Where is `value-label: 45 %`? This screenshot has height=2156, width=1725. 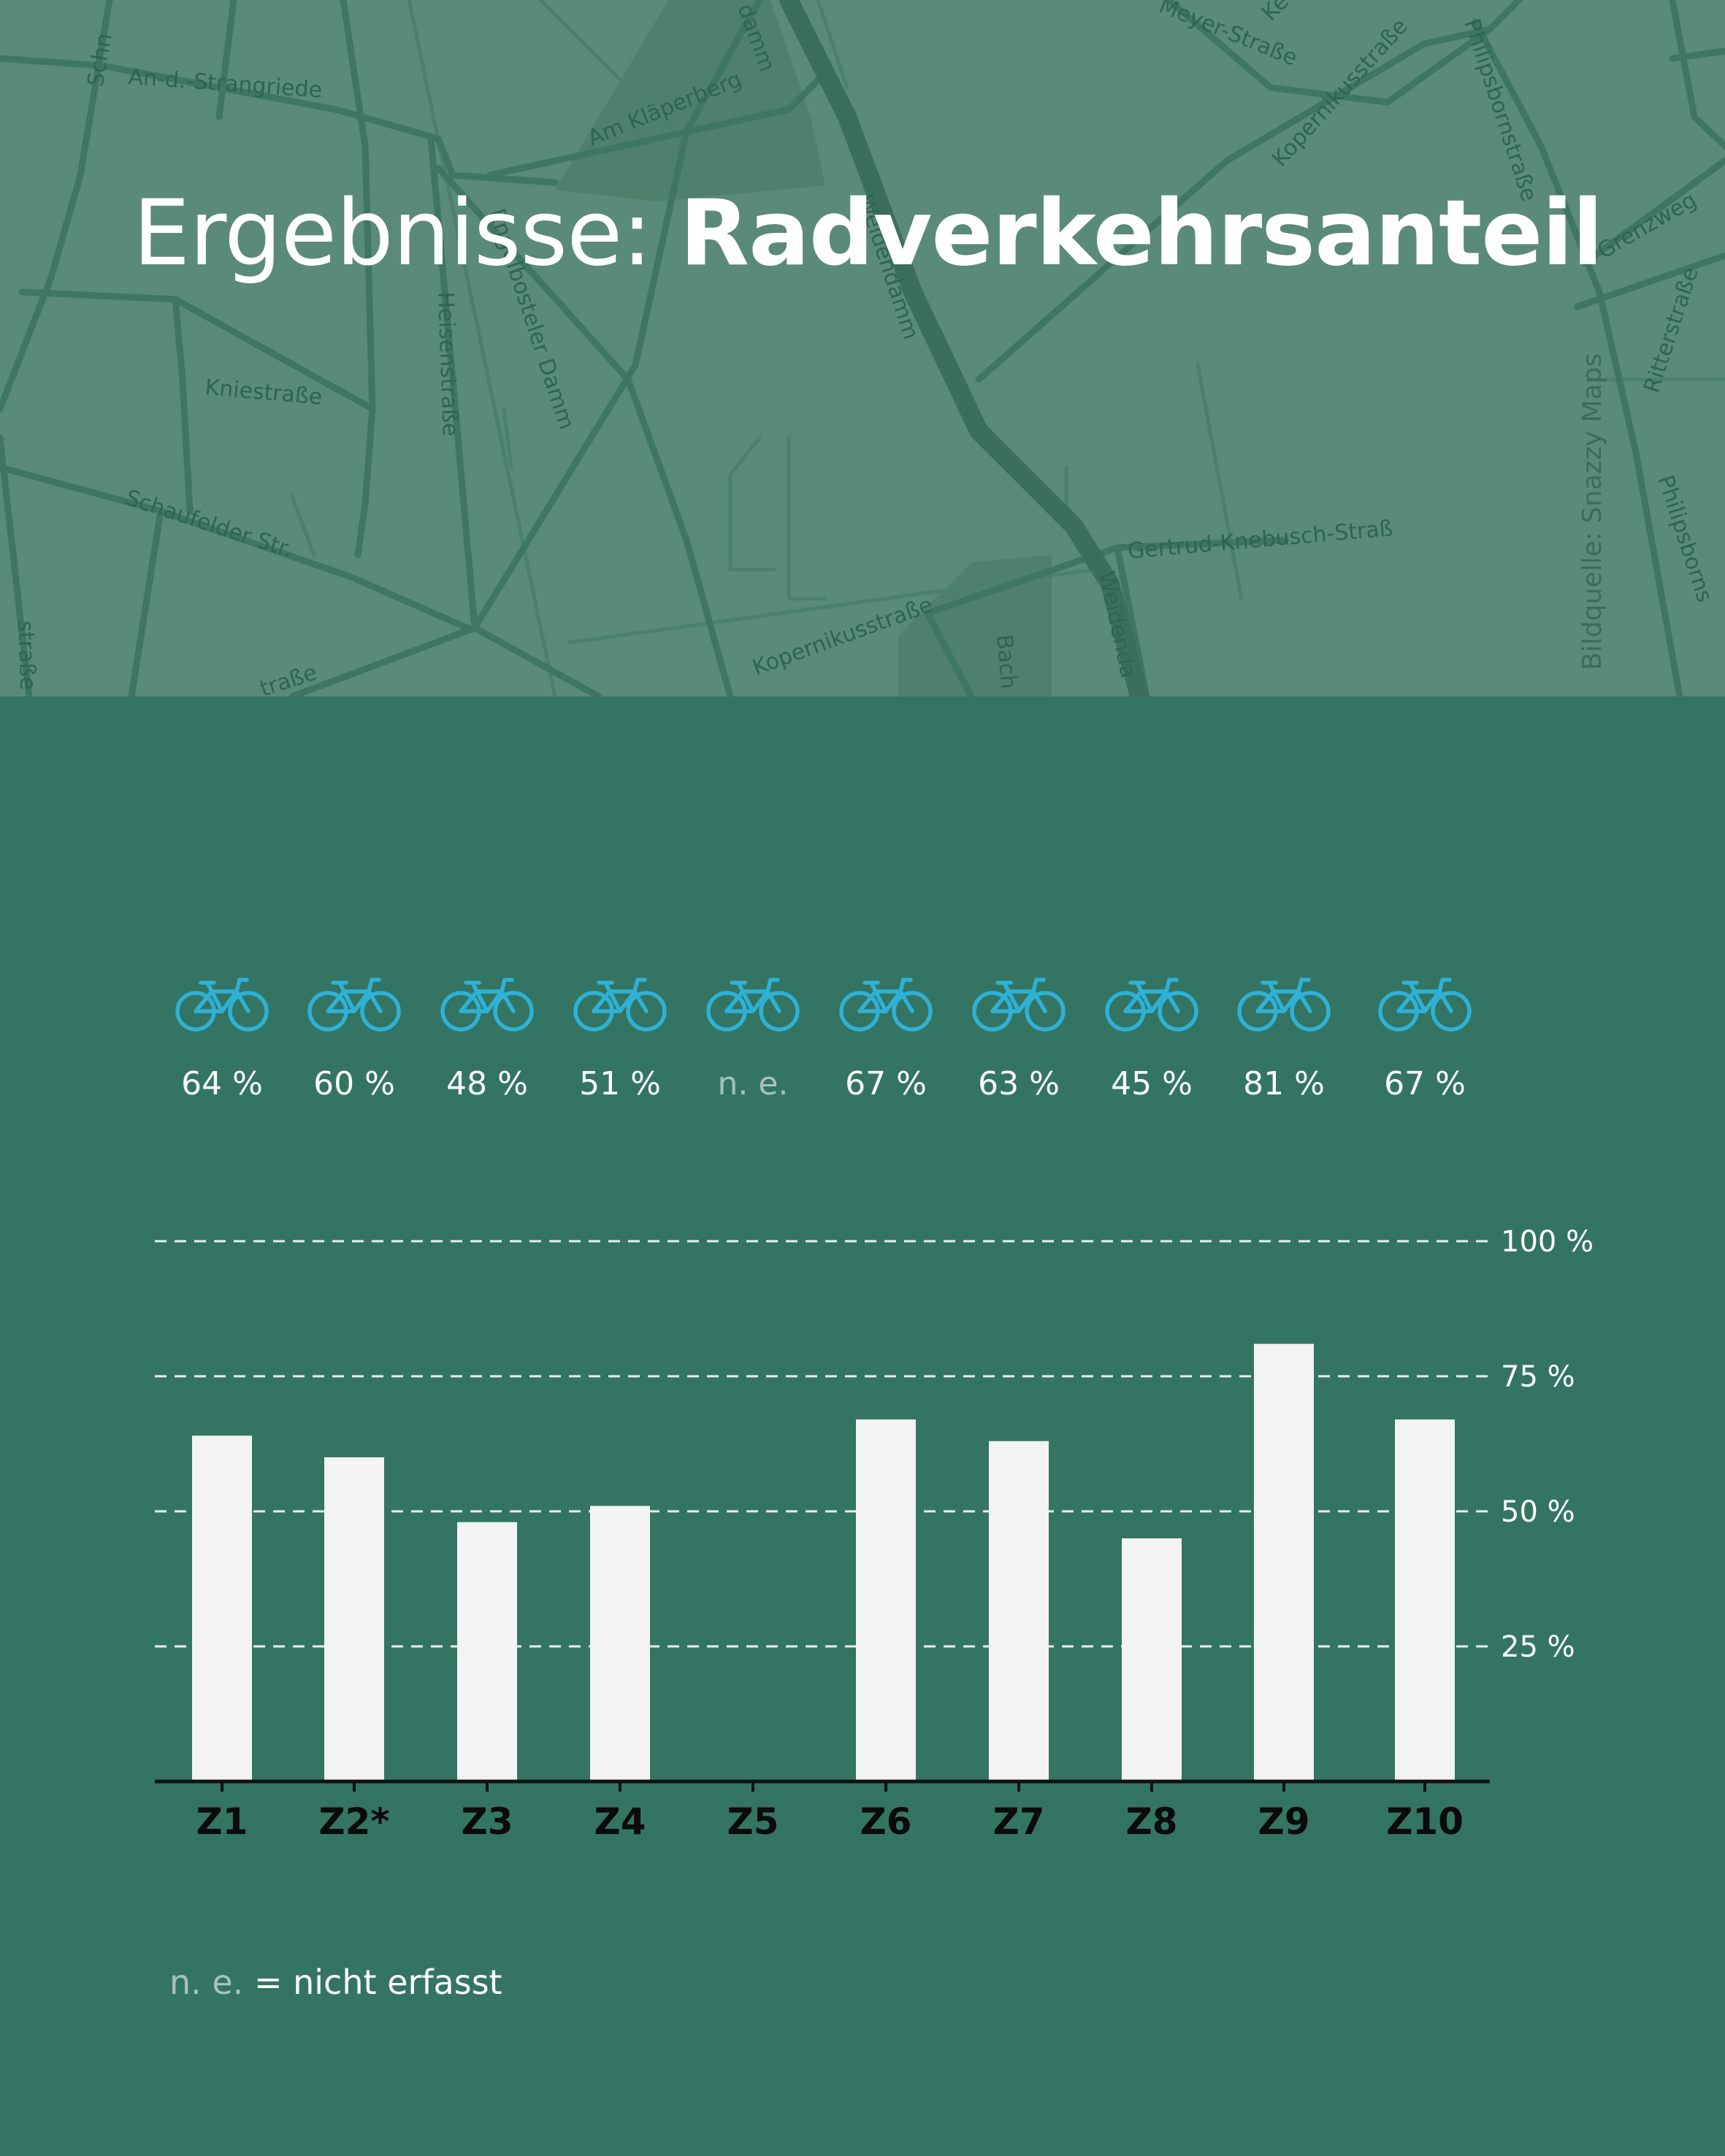
value-label: 45 % is located at coordinates (1152, 1083).